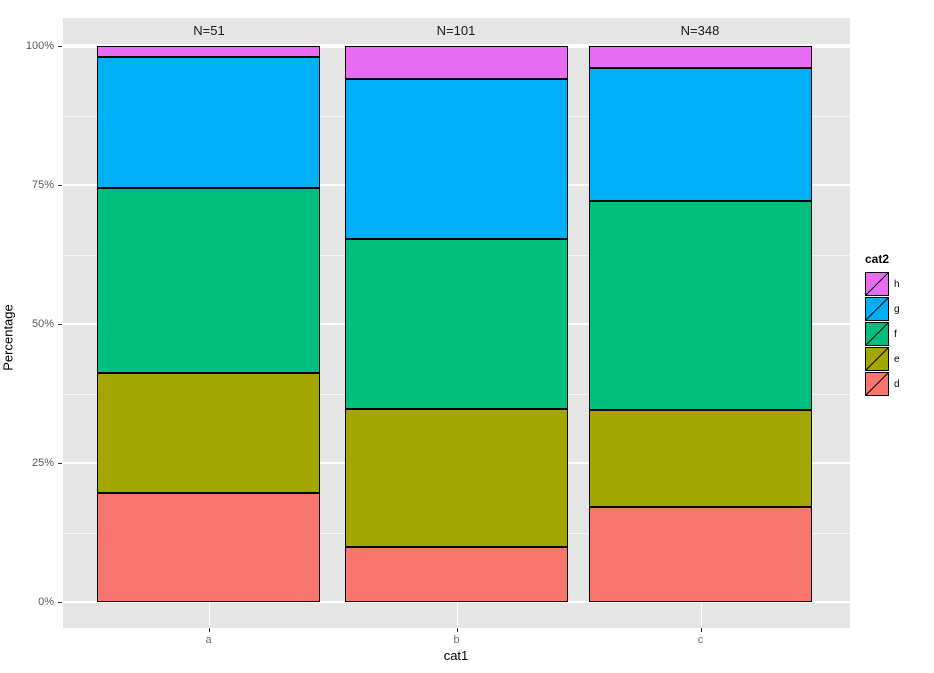  What do you see at coordinates (46, 602) in the screenshot?
I see `y-tick-label: 0%` at bounding box center [46, 602].